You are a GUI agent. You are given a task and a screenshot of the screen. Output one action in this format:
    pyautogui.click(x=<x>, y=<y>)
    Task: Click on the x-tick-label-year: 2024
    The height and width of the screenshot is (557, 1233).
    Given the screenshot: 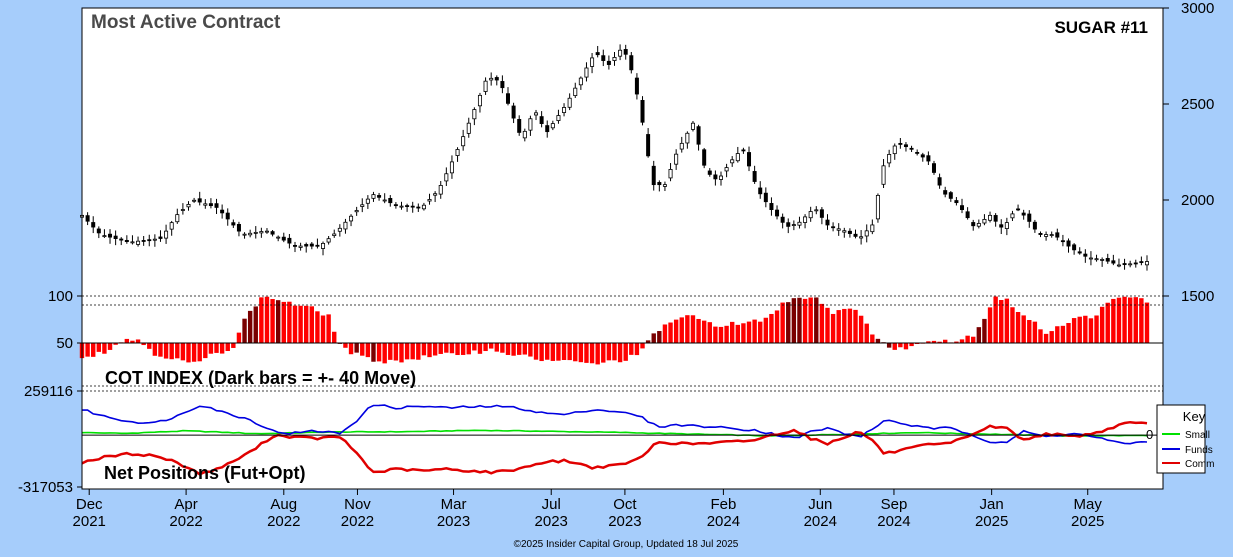 What is the action you would take?
    pyautogui.click(x=820, y=521)
    